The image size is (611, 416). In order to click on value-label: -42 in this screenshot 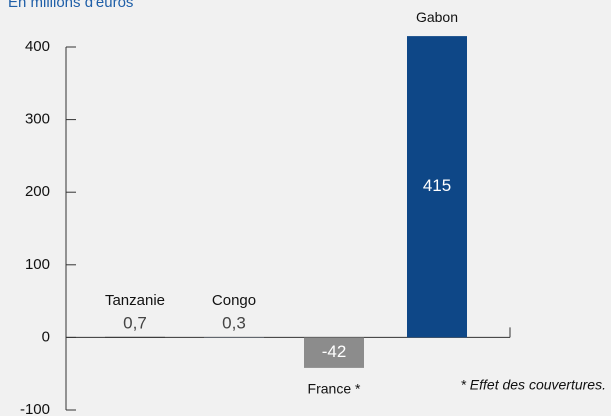, I will do `click(334, 351)`.